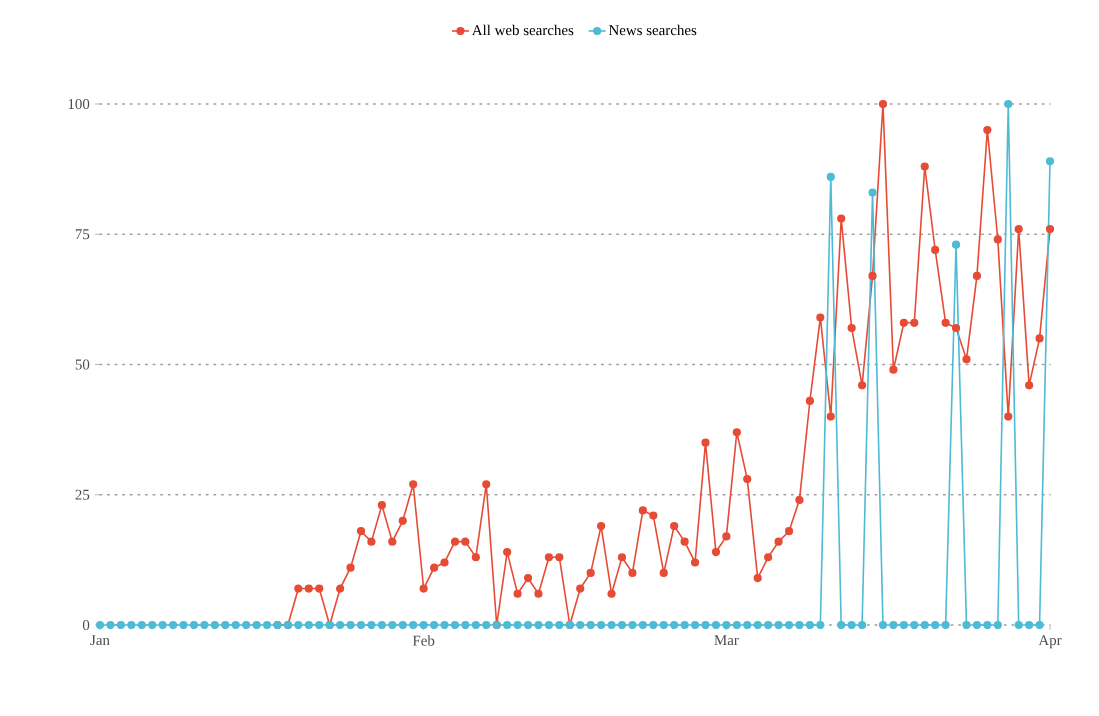 This screenshot has width=1099, height=716. Describe the element at coordinates (423, 640) in the screenshot. I see `x-tick-label: Feb` at that location.